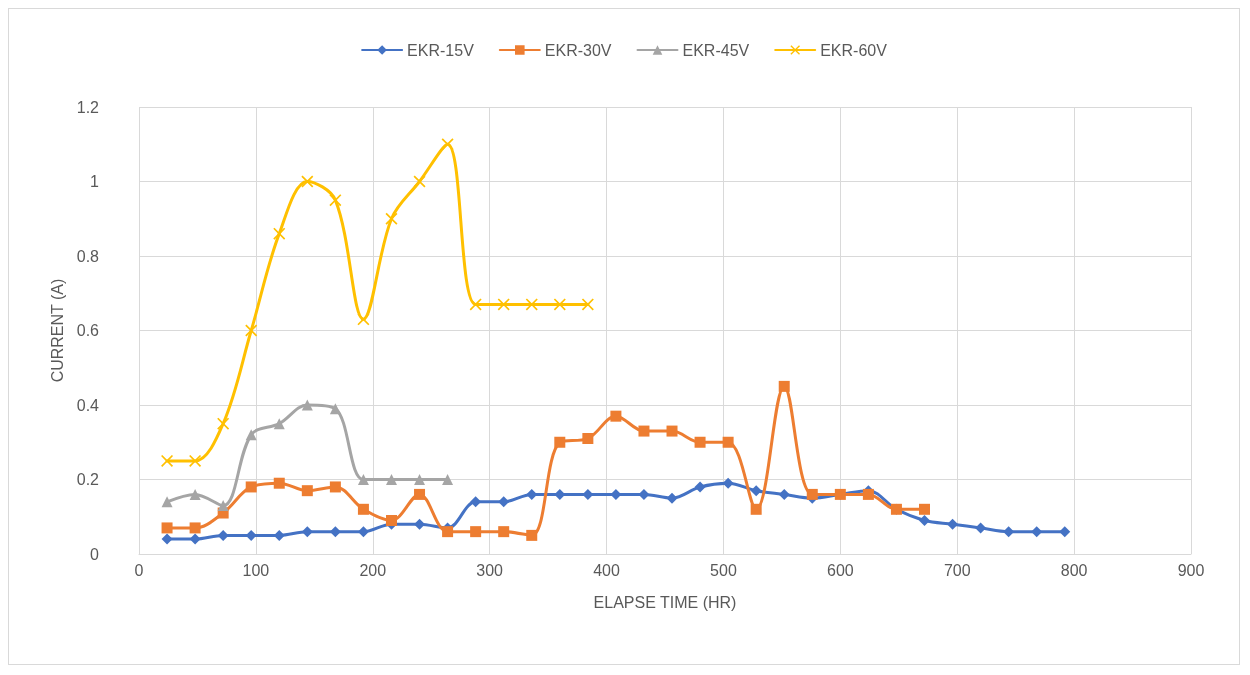  I want to click on x-tick-label: 100, so click(256, 570).